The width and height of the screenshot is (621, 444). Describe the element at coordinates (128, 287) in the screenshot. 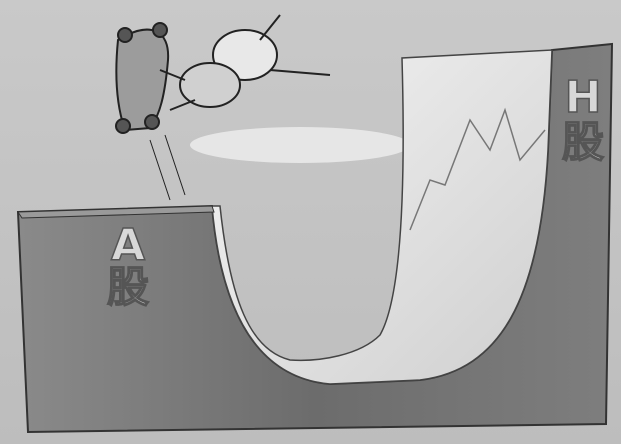

I see `left-char: 股` at that location.